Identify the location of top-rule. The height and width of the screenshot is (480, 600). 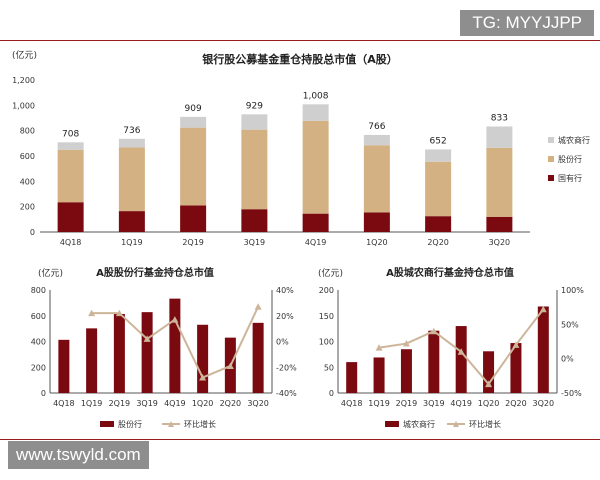
(300, 40).